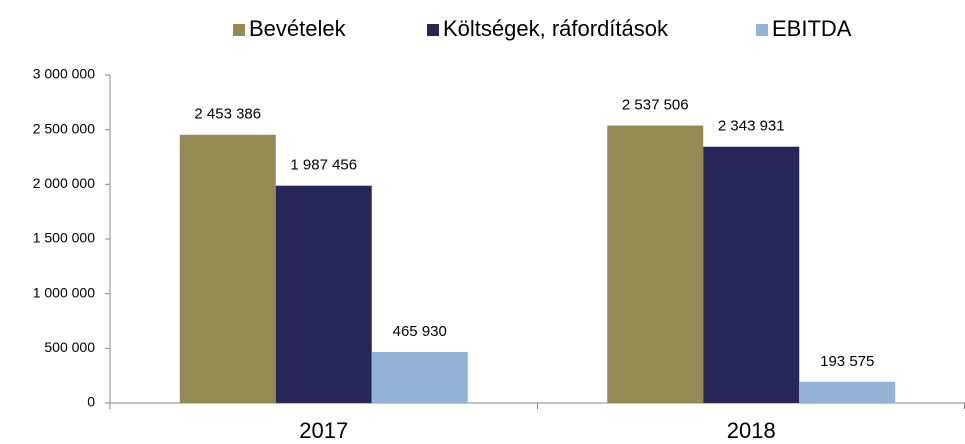 The image size is (965, 444). What do you see at coordinates (847, 361) in the screenshot?
I see `value-label: 193 575` at bounding box center [847, 361].